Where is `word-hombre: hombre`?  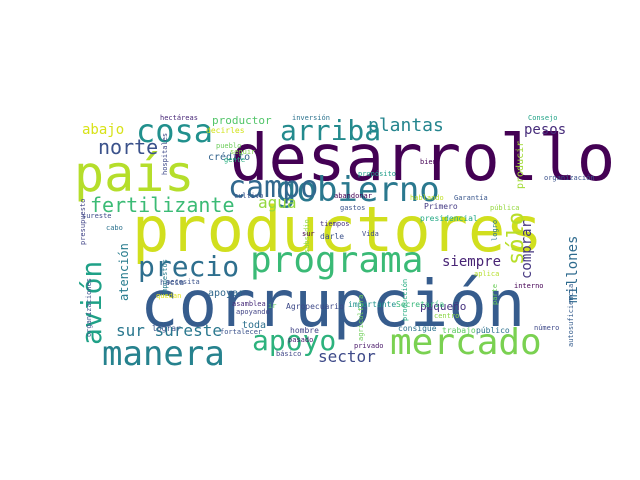
word-hombre: hombre is located at coordinates (304, 330).